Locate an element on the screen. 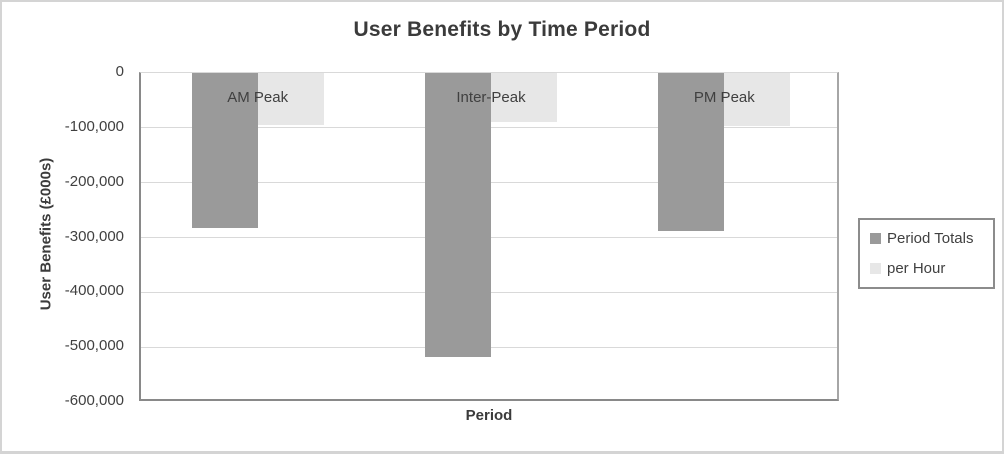 Image resolution: width=1004 pixels, height=454 pixels. legend-item-period-totals: Period Totals is located at coordinates (931, 238).